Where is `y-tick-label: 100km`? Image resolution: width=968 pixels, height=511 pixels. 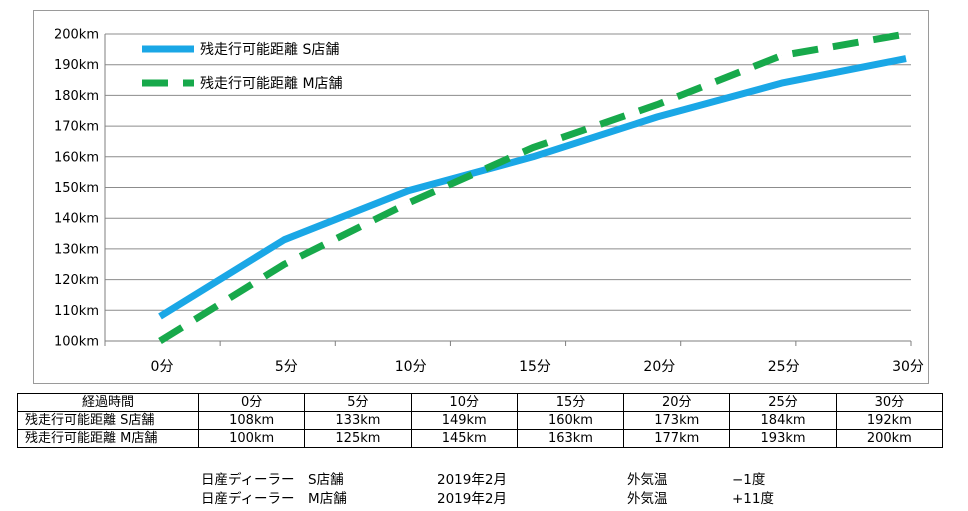 y-tick-label: 100km is located at coordinates (76, 342).